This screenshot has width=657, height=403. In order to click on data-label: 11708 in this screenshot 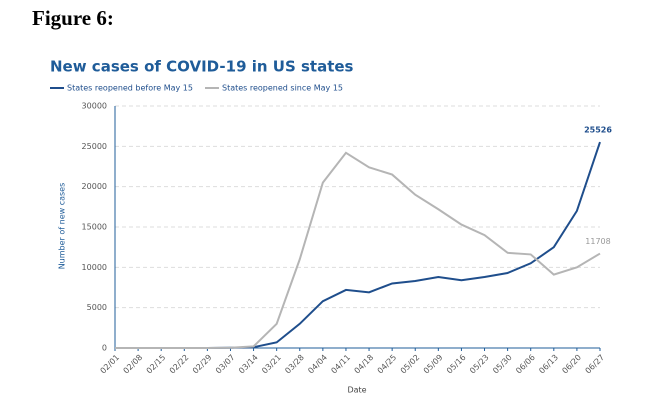, I will do `click(597, 241)`.